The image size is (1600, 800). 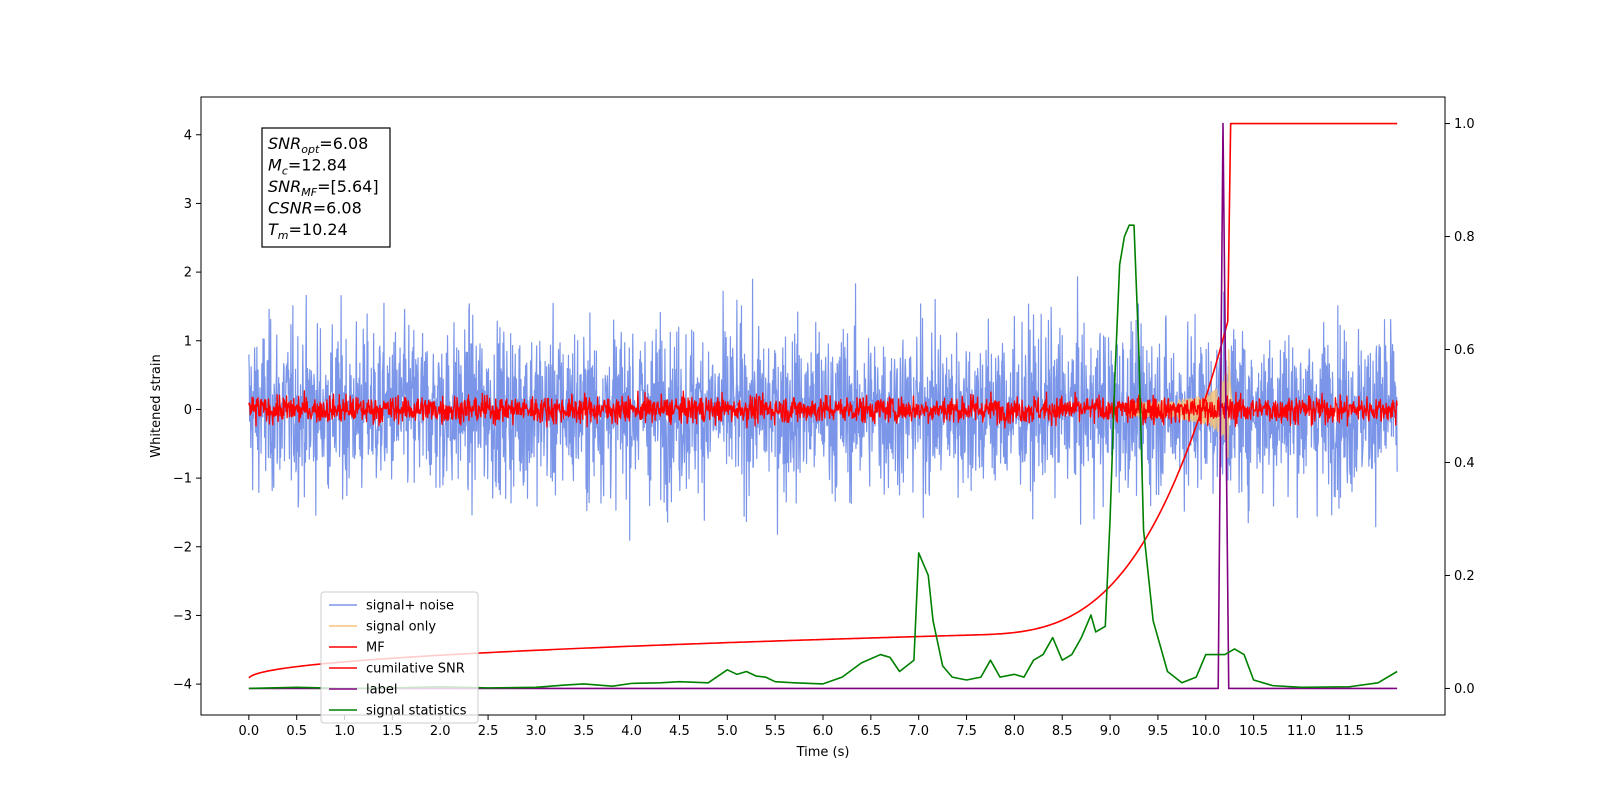 I want to click on x-tick-label: 10.0, so click(x=1205, y=731).